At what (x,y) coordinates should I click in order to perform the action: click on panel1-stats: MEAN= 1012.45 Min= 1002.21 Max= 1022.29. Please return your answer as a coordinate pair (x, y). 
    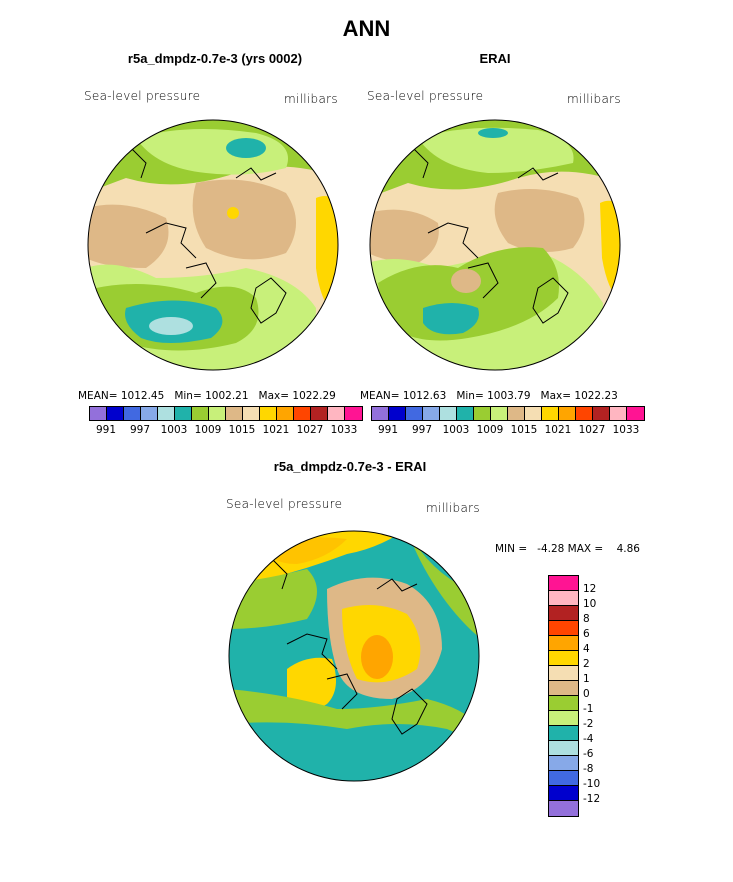
    Looking at the image, I should click on (207, 396).